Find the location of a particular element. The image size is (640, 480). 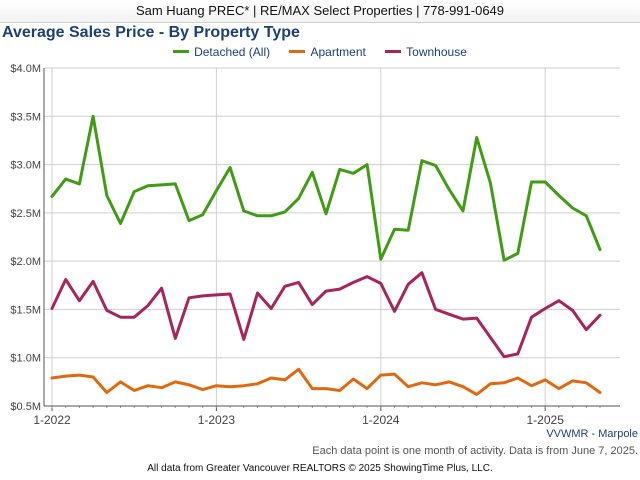

legend-item-detached: Detached (All) is located at coordinates (221, 52).